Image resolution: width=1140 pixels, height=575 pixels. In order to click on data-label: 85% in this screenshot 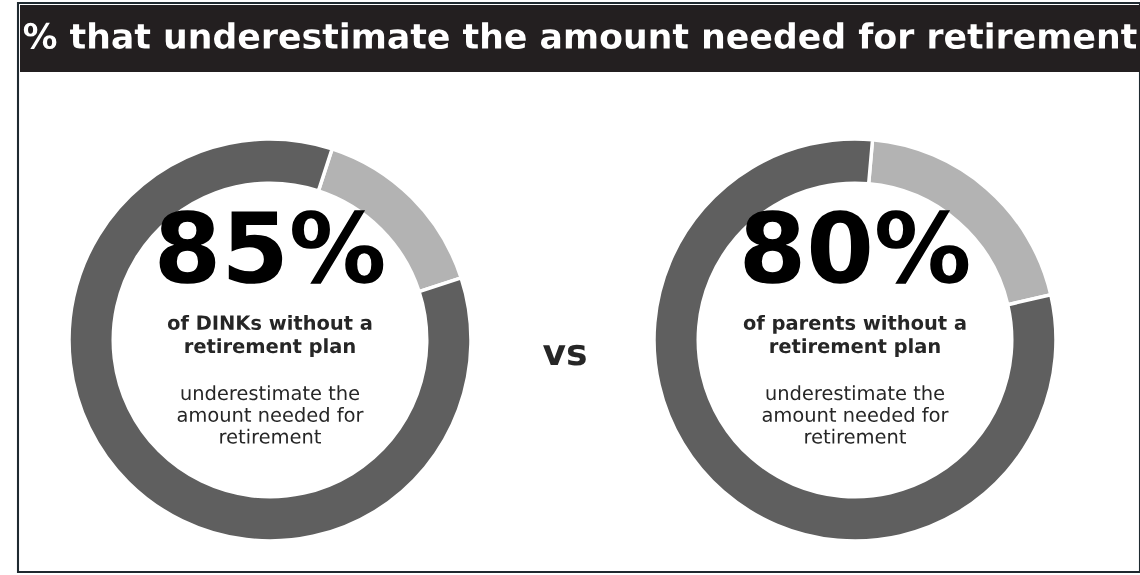, I will do `click(271, 247)`.